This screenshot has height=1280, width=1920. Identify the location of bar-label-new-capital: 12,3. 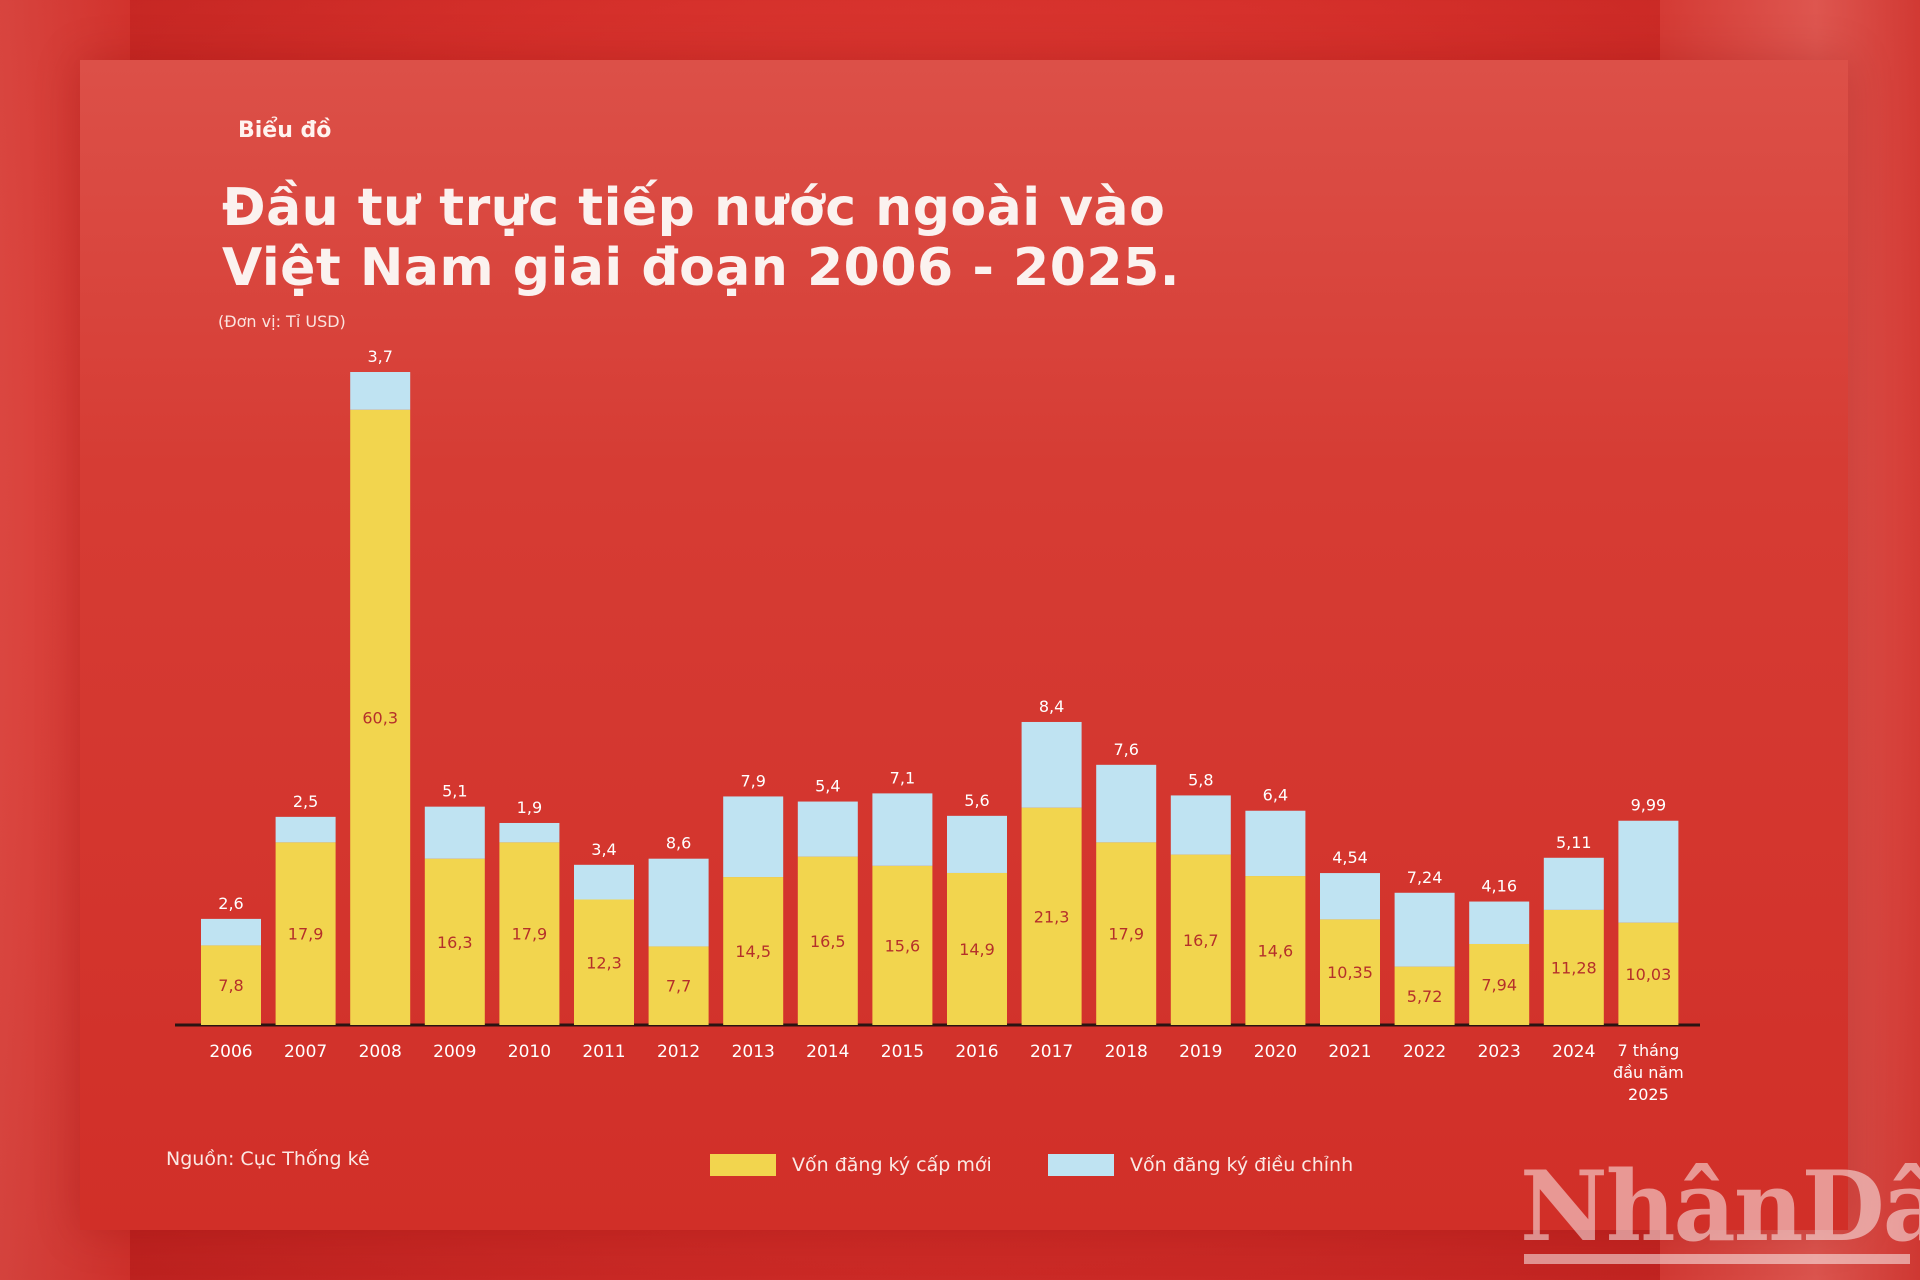
(604, 962).